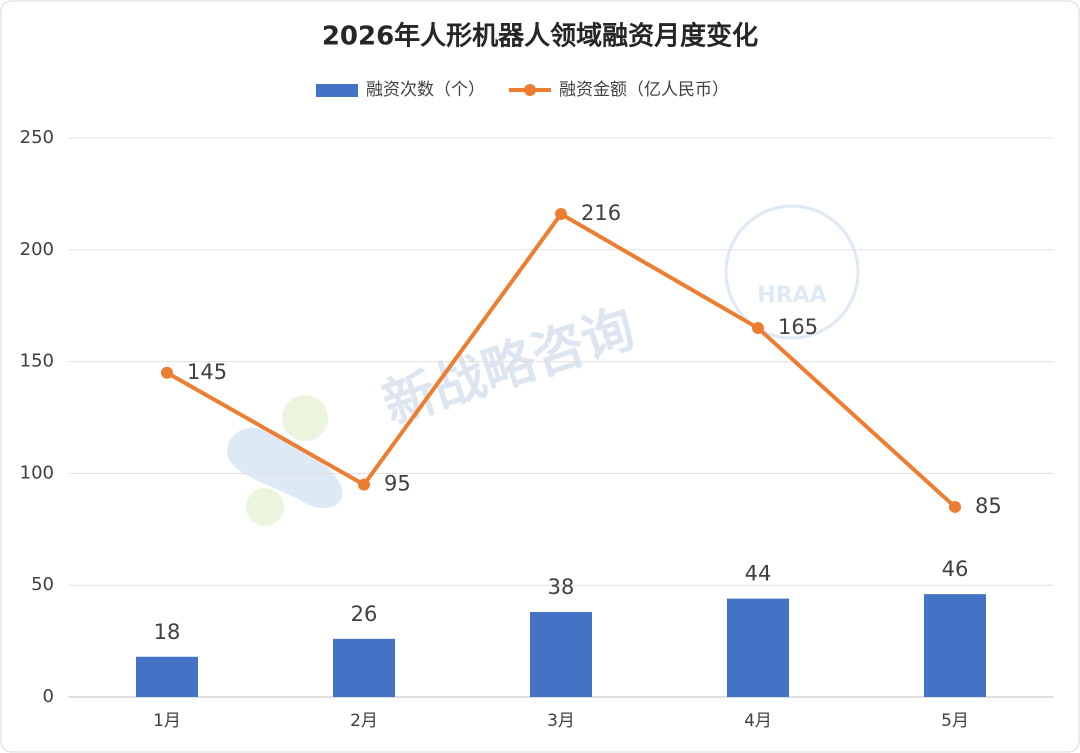 The image size is (1080, 753). What do you see at coordinates (425, 90) in the screenshot?
I see `legend-label: 融资次数（个）` at bounding box center [425, 90].